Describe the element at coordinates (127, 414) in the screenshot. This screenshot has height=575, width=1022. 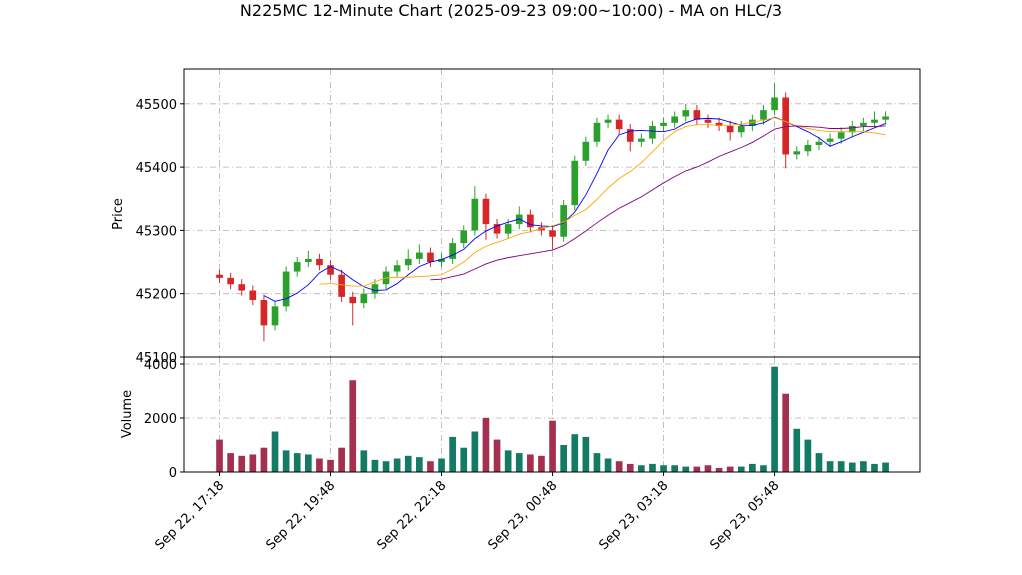
I see `volume-axis-label: Volume` at that location.